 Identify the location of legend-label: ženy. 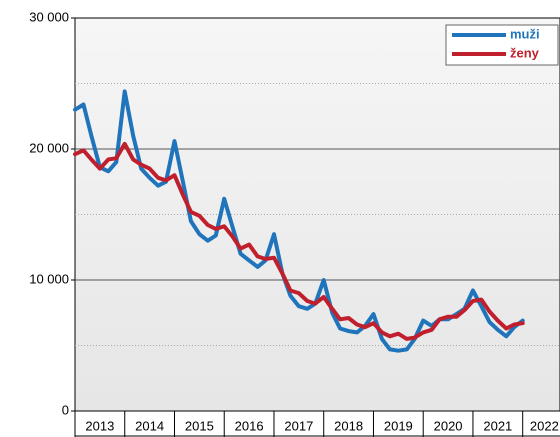
(525, 52).